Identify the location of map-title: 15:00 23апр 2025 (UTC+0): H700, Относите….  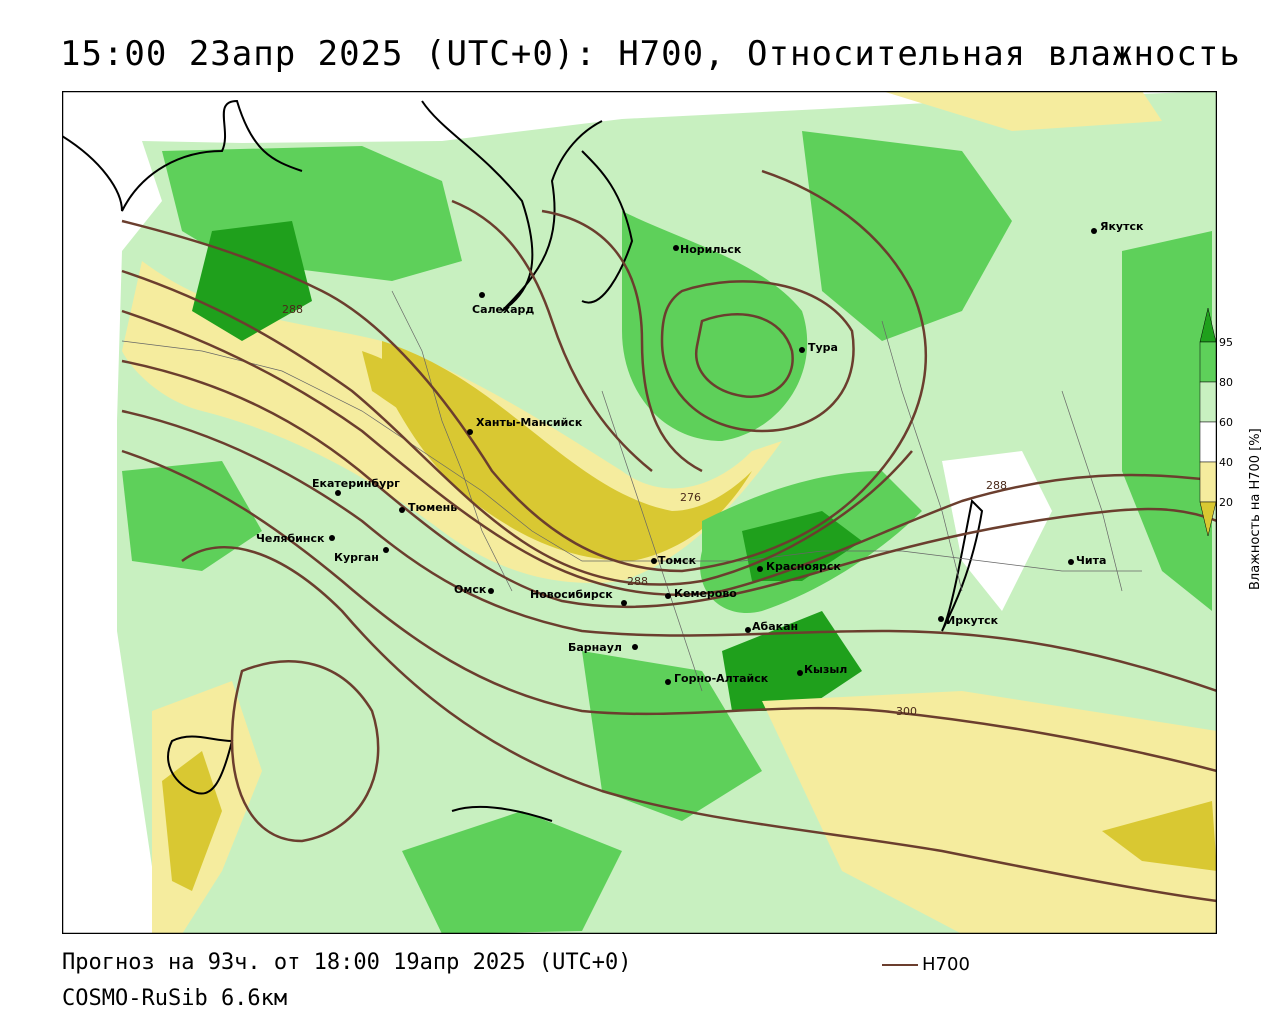
(650, 54).